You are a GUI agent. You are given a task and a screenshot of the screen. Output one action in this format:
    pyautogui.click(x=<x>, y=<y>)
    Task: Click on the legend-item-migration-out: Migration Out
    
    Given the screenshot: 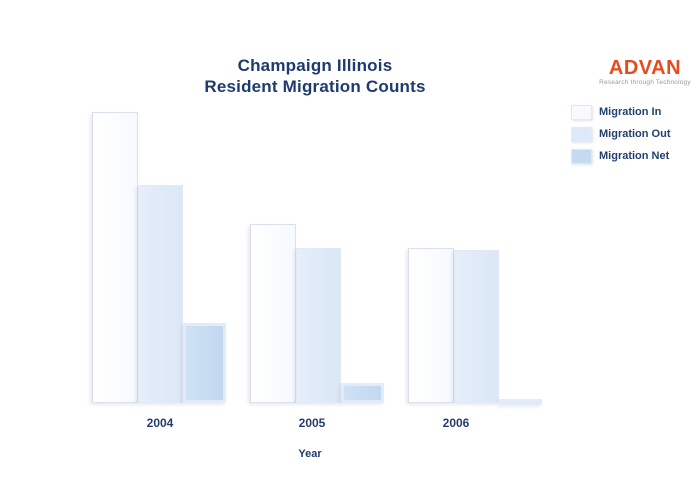 What is the action you would take?
    pyautogui.click(x=633, y=134)
    